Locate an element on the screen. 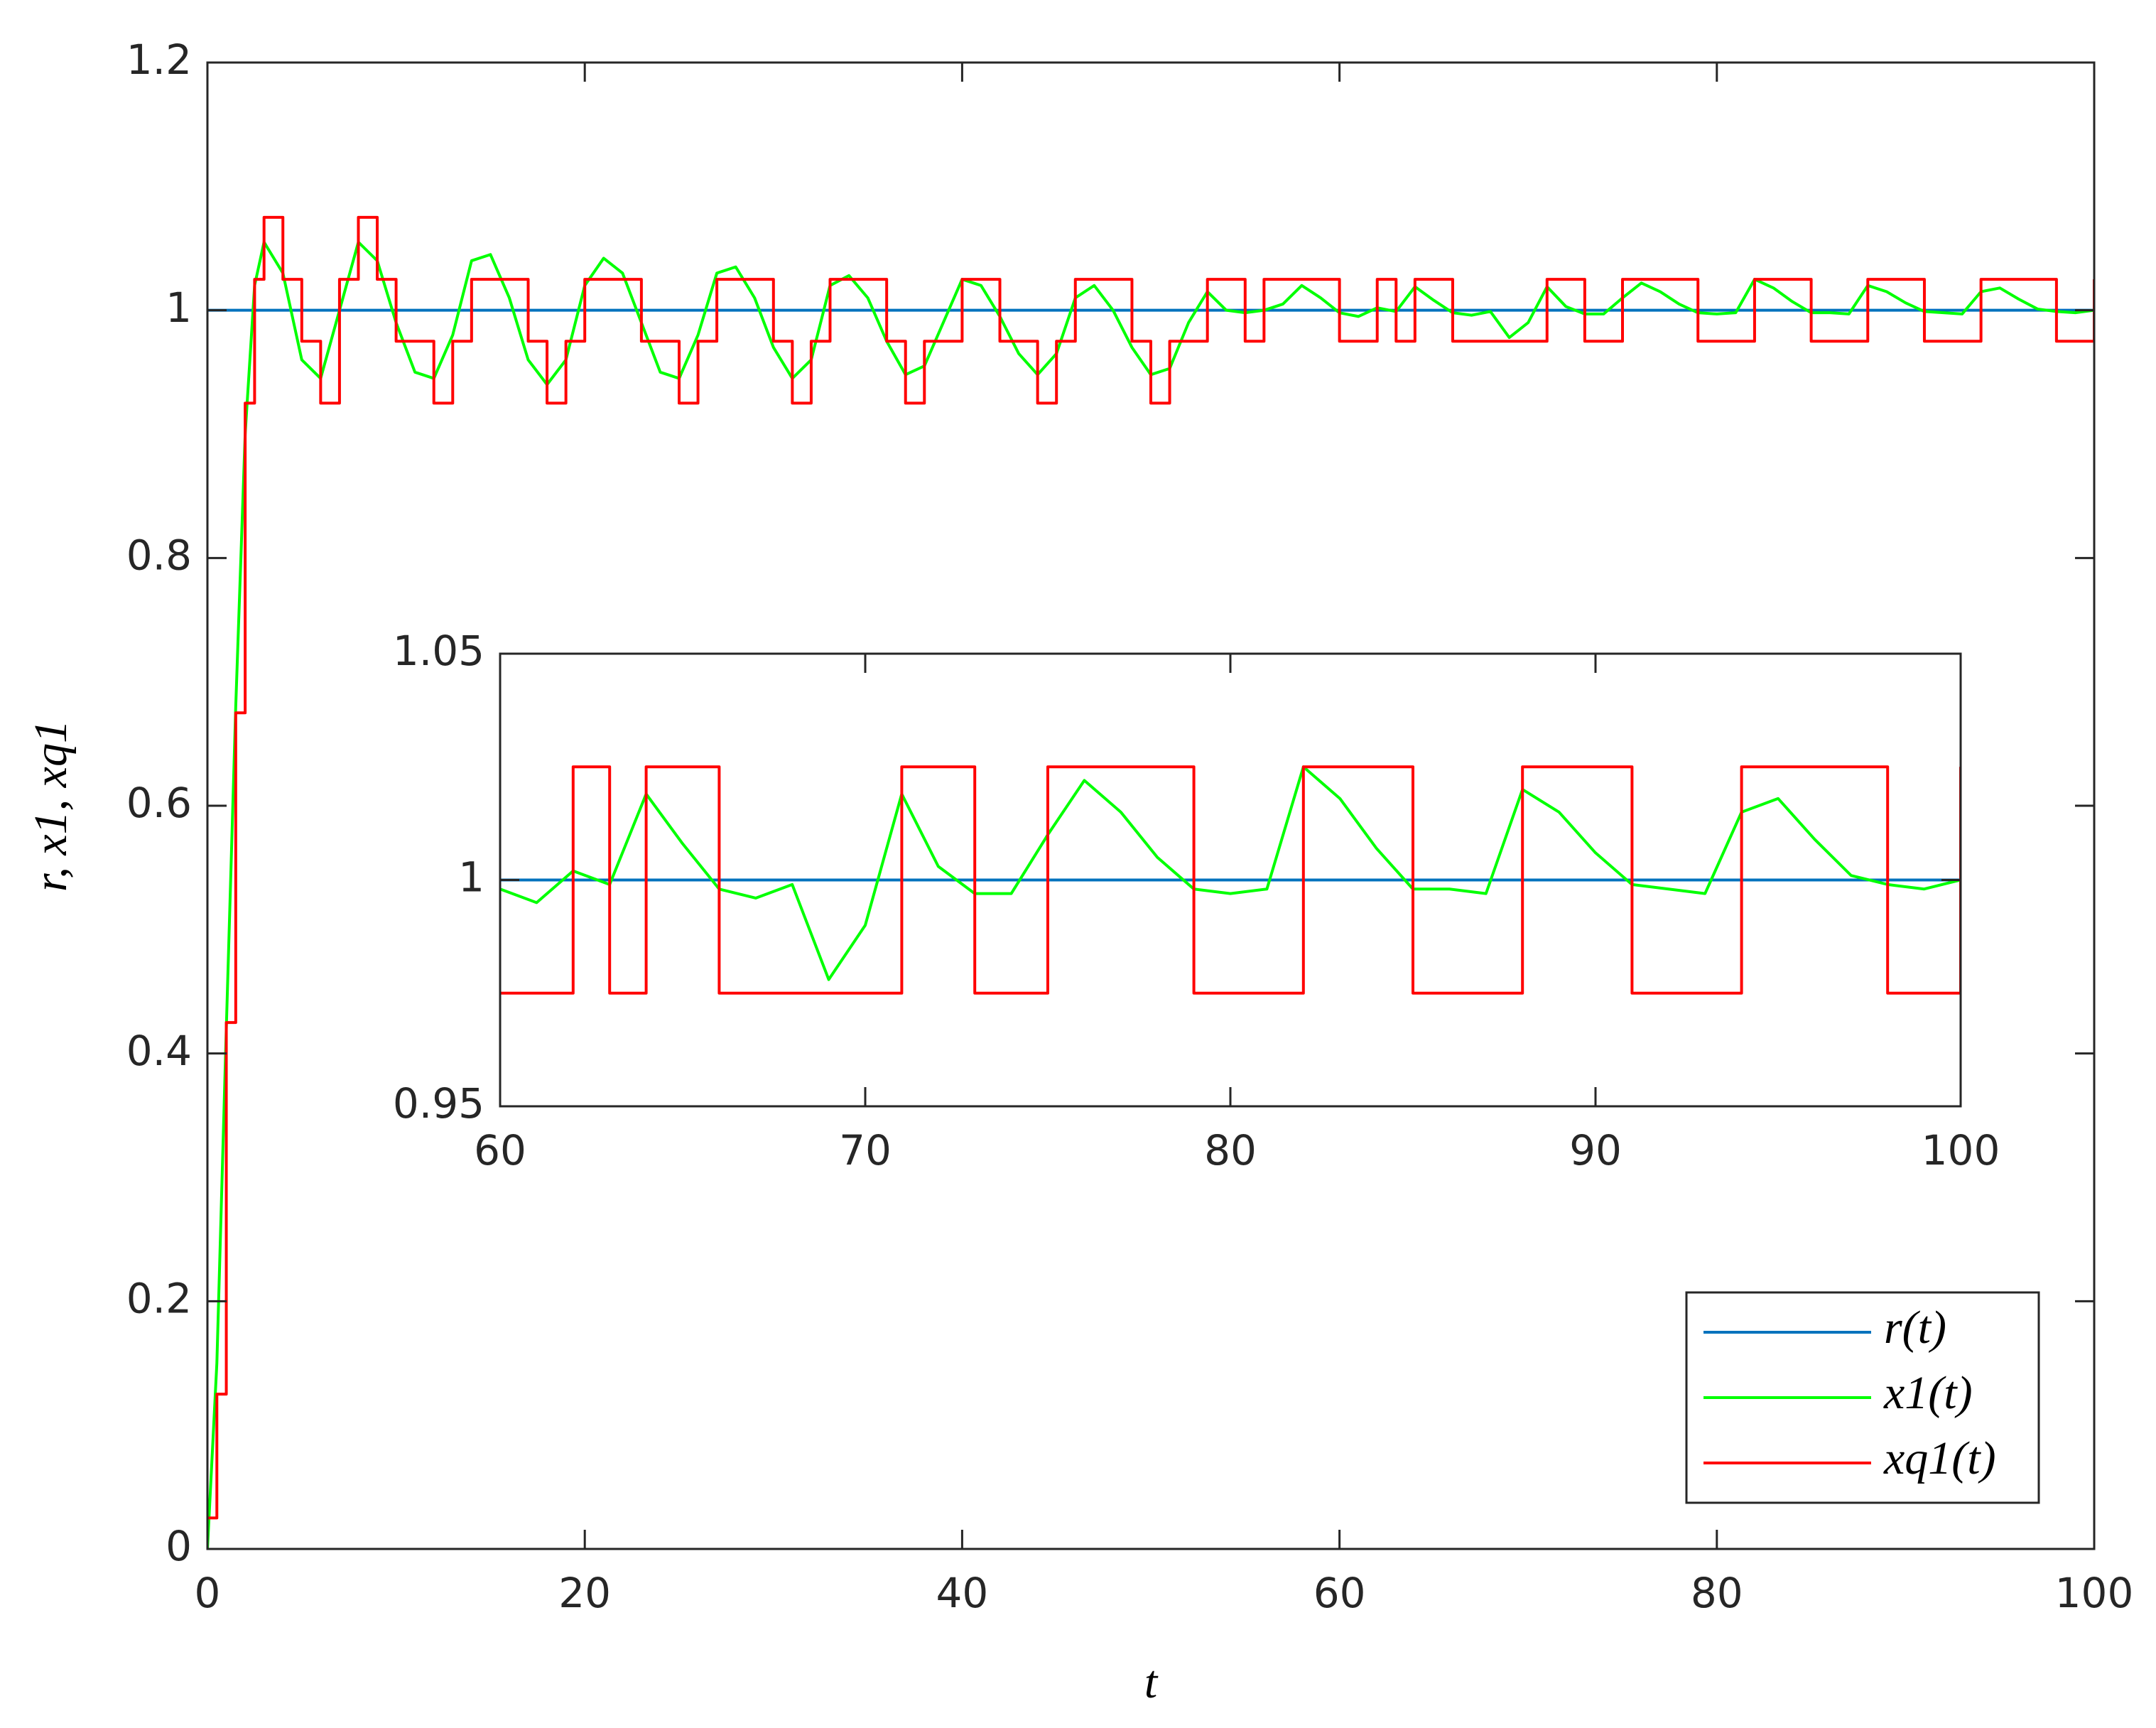 The image size is (2156, 1728). y-tick-label: 1.2 is located at coordinates (159, 60).